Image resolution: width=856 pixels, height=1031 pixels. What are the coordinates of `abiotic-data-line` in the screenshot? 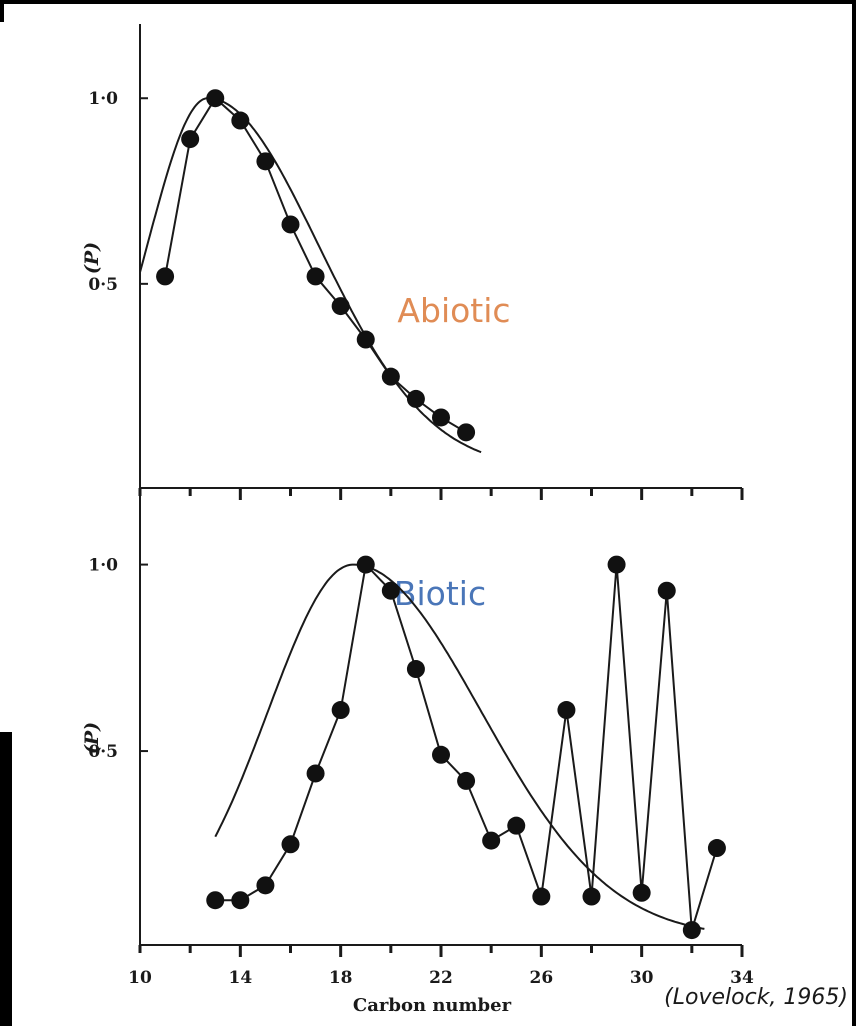 It's located at (315, 265).